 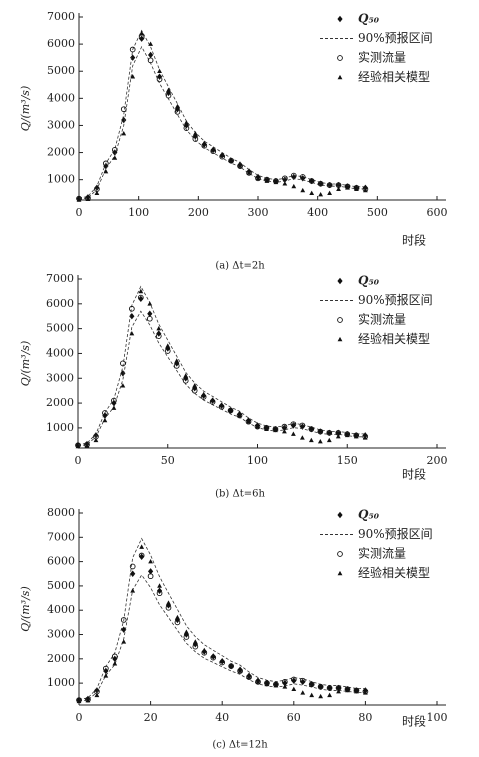 What do you see at coordinates (240, 494) in the screenshot?
I see `caption: (b) Δt=6h` at bounding box center [240, 494].